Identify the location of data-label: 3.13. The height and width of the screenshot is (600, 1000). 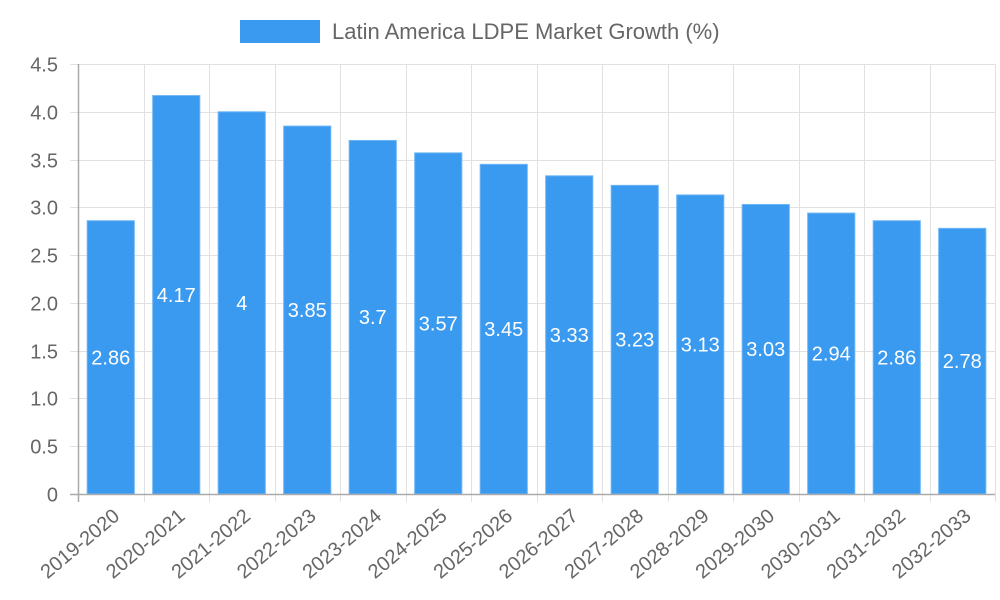
(700, 345).